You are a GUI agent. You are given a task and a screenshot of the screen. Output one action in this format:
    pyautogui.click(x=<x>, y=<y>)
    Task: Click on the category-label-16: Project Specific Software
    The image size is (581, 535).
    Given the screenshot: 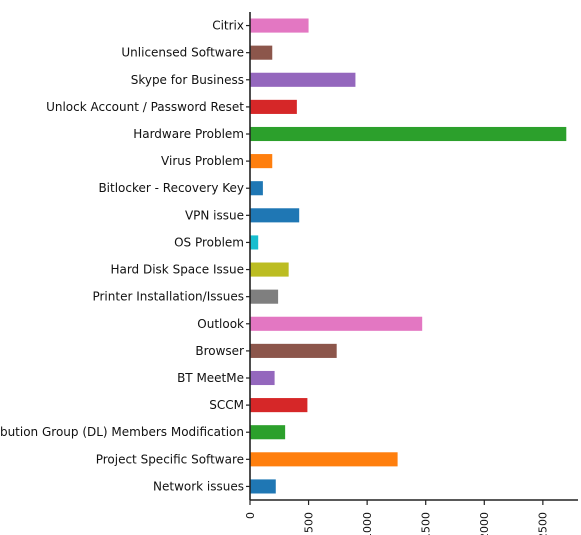 What is the action you would take?
    pyautogui.click(x=170, y=459)
    